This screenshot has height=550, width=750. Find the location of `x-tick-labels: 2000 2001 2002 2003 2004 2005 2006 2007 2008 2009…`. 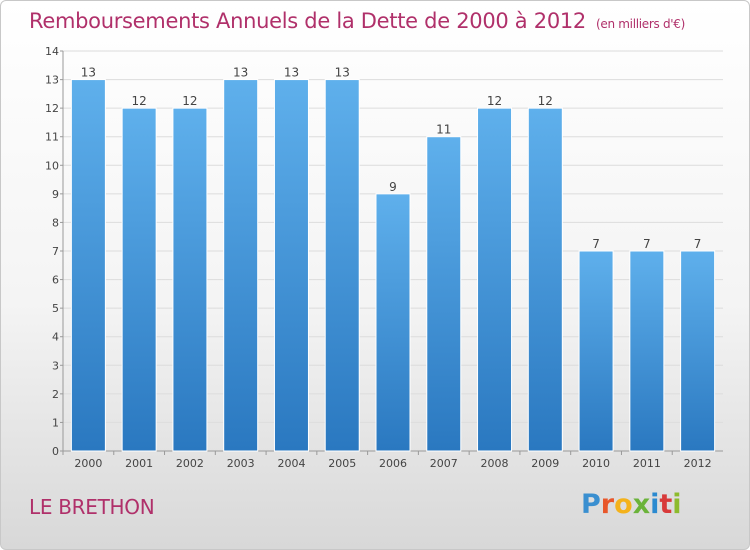

x-tick-labels: 2000 2001 2002 2003 2004 2005 2006 2007 2008 2009… is located at coordinates (392, 463).